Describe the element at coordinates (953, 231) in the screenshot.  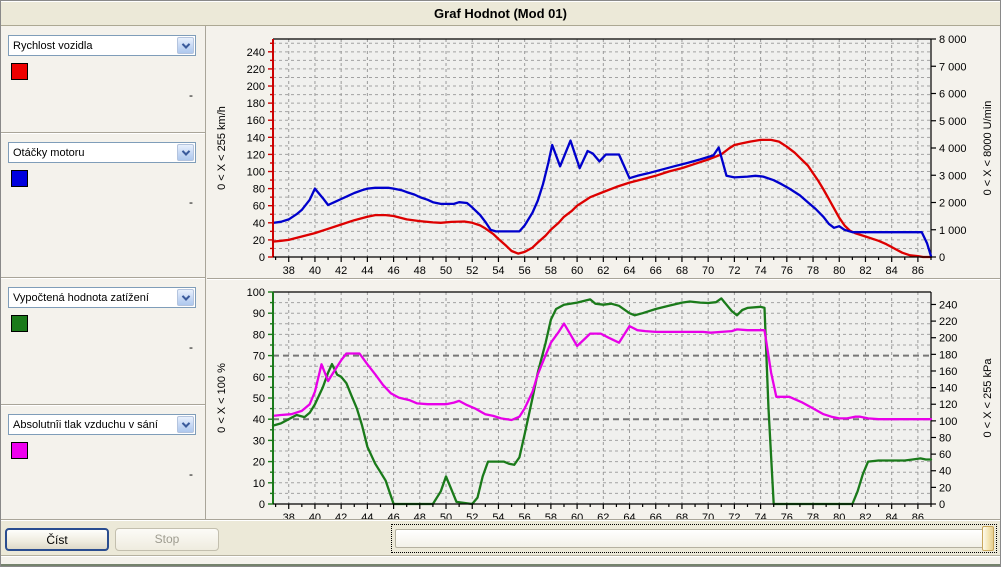
I see `svg-text: 1 000` at that location.